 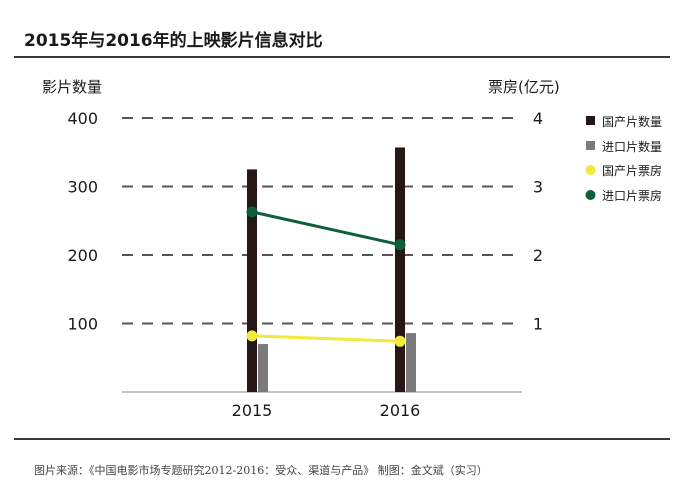 I want to click on left-tick-label: 300, so click(x=82, y=187).